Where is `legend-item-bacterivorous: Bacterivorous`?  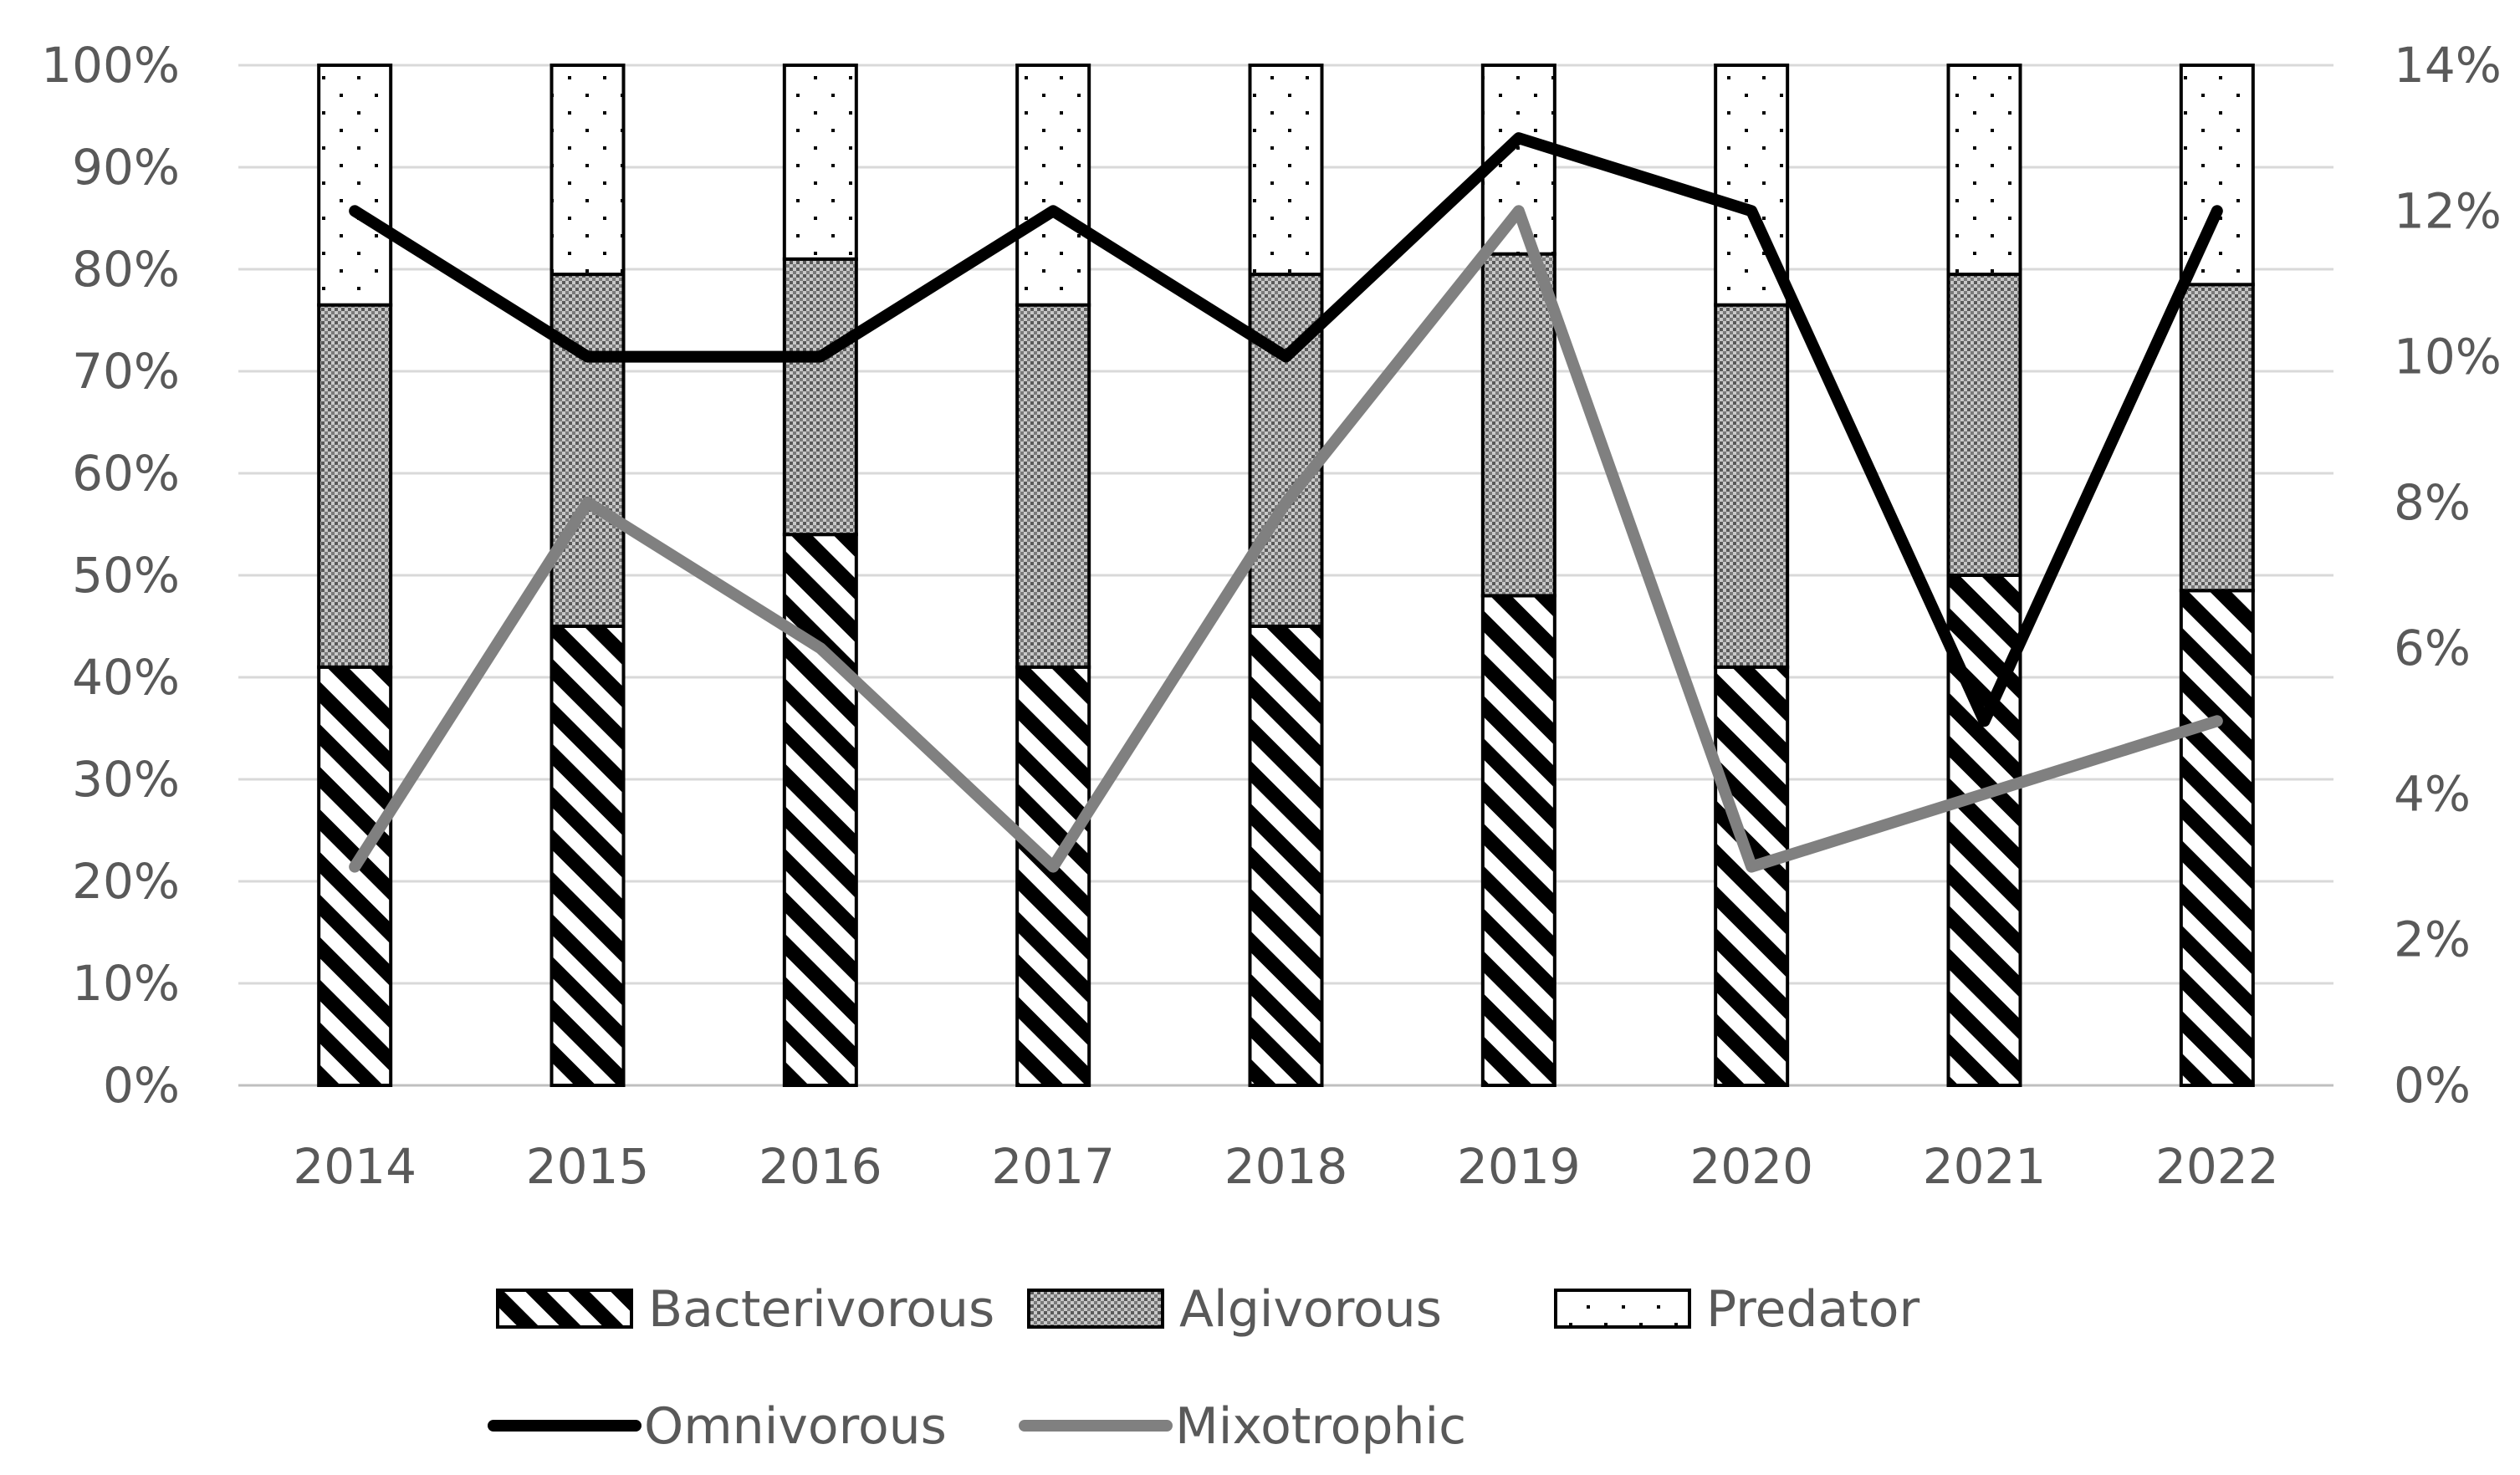
legend-item-bacterivorous: Bacterivorous is located at coordinates (746, 1309).